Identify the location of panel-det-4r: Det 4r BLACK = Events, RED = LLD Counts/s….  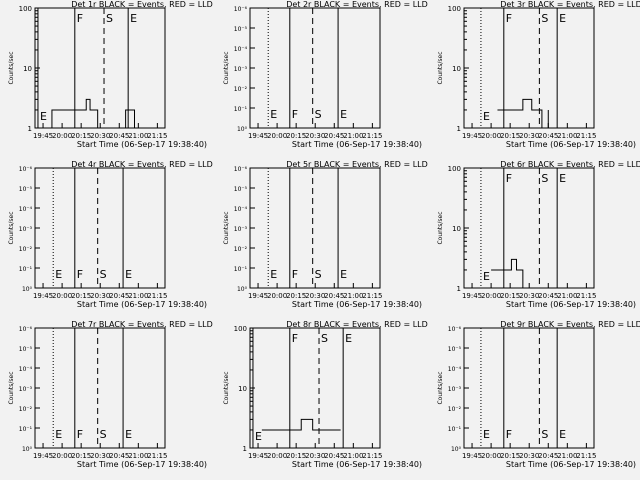
(110, 234).